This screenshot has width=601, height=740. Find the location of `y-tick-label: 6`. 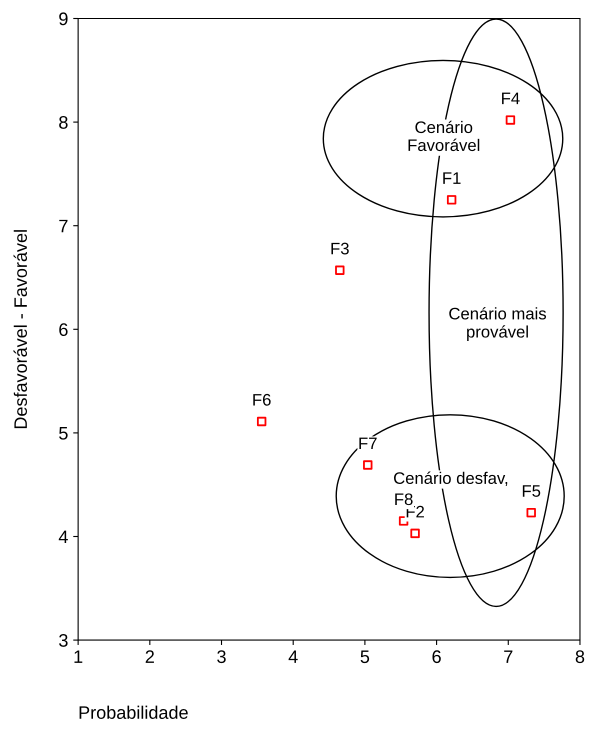

y-tick-label: 6 is located at coordinates (63, 329).